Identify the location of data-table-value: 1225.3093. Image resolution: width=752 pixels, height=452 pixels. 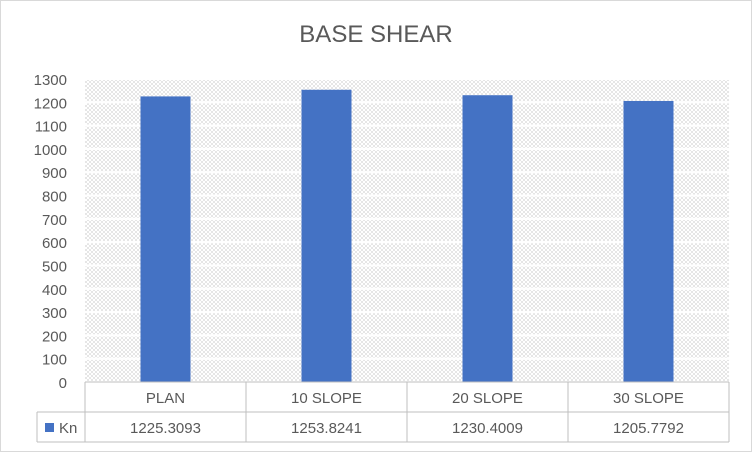
(165, 428).